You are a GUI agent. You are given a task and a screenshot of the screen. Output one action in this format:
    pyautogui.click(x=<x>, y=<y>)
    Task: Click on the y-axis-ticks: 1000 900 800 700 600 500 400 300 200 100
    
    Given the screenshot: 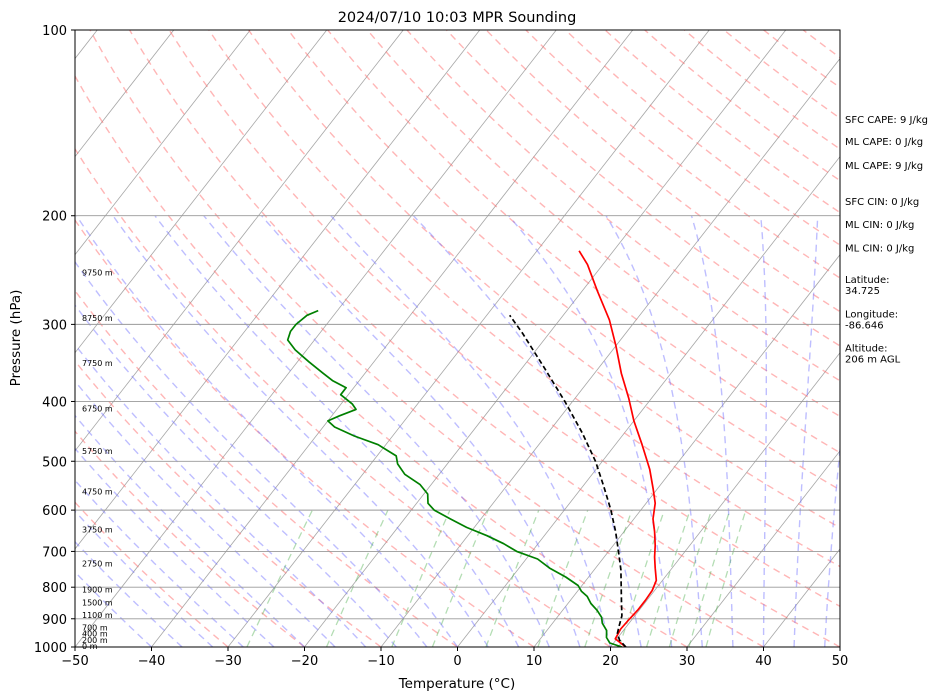 What is the action you would take?
    pyautogui.click(x=54, y=340)
    